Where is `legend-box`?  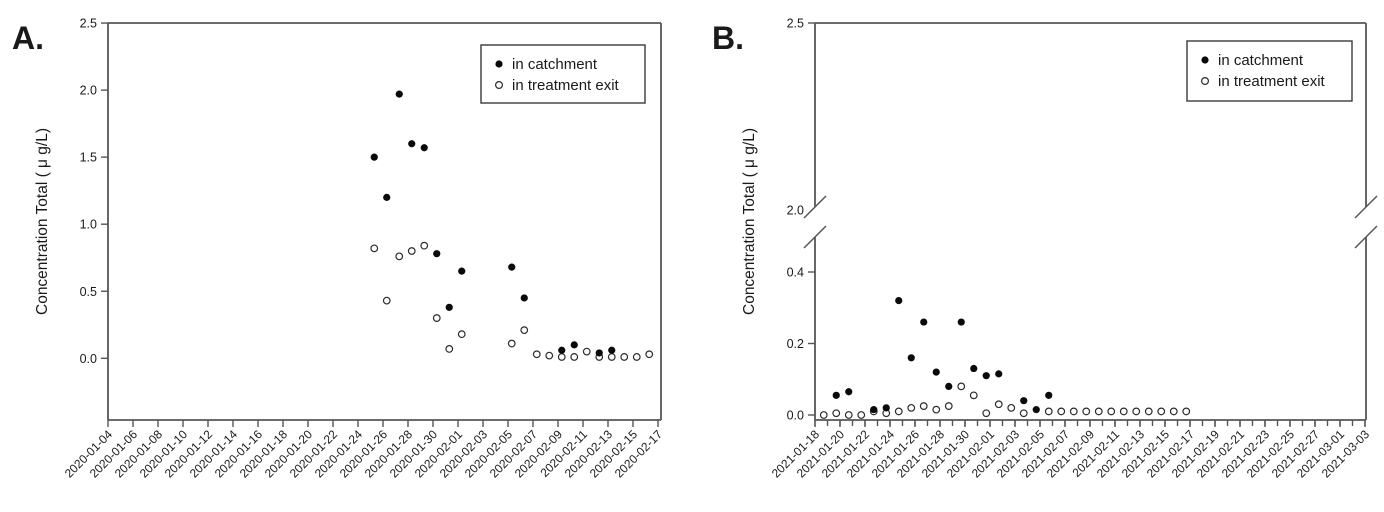 legend-box is located at coordinates (1269, 71).